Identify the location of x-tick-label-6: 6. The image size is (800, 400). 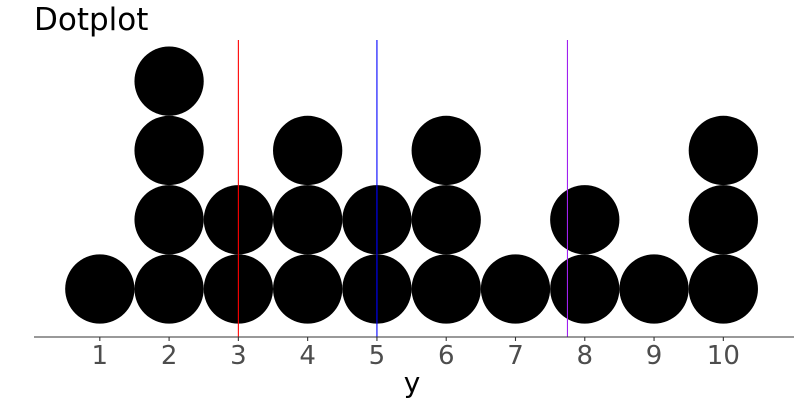
(446, 356).